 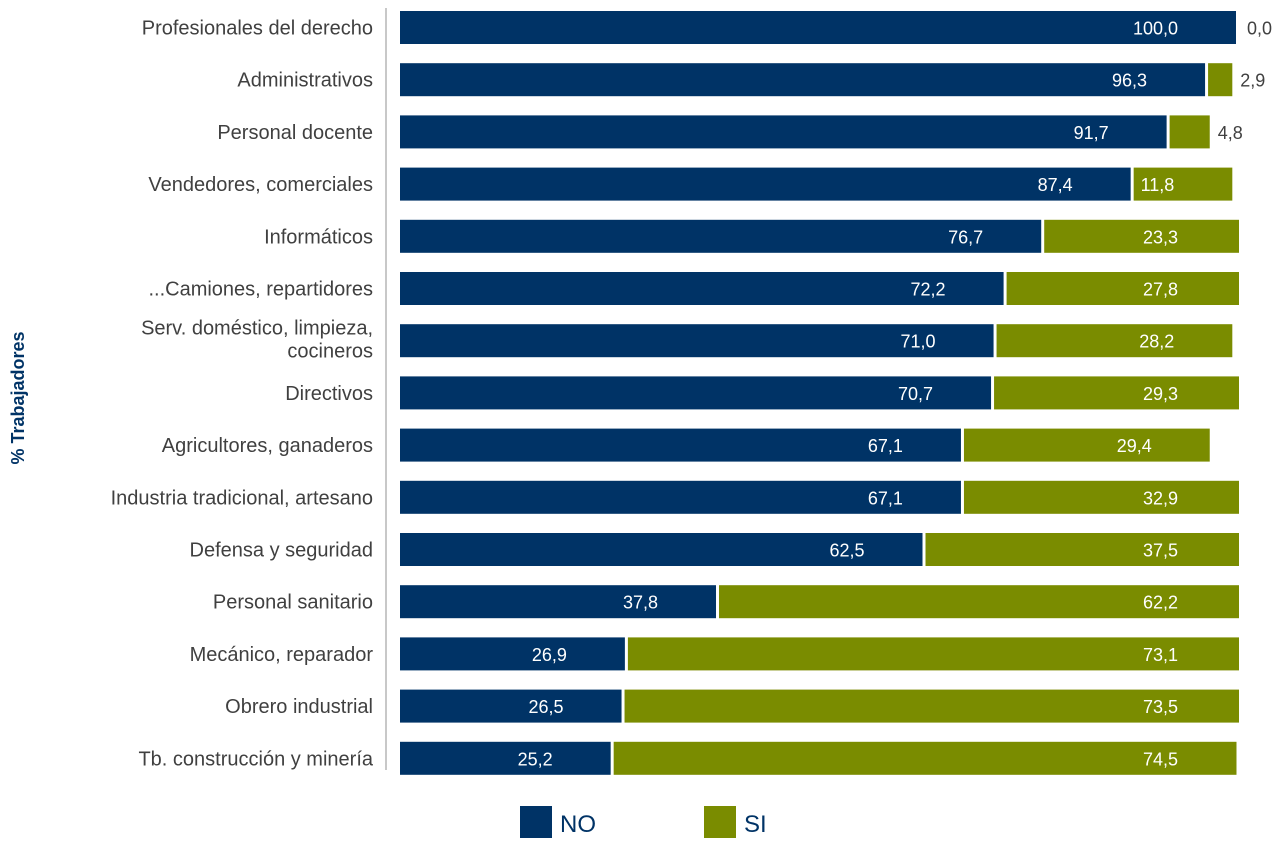 I want to click on bar-no-value-label: 91,7, so click(x=1091, y=133).